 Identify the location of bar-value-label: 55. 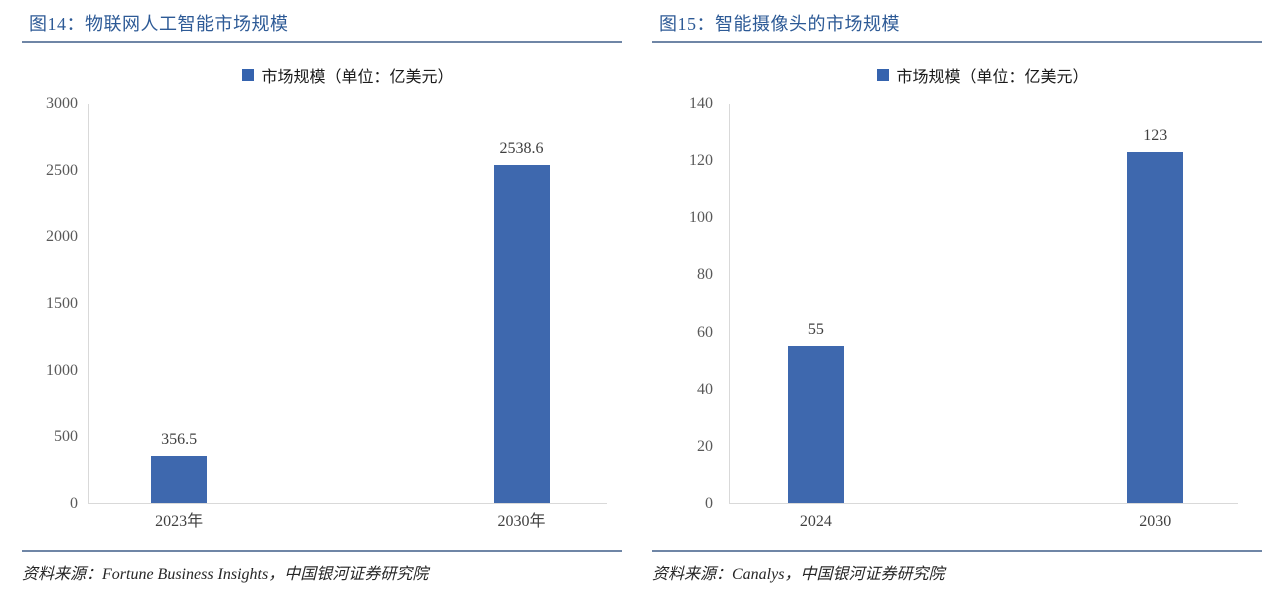
(815, 330).